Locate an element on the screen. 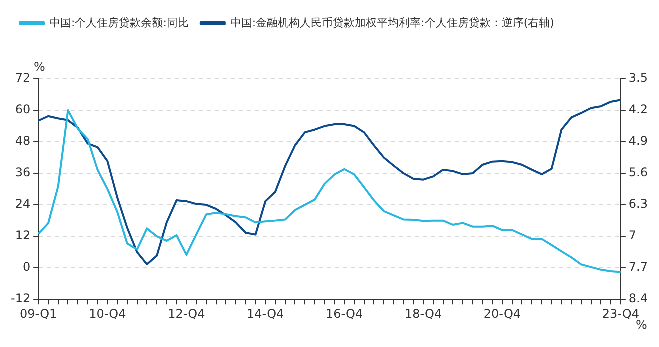 The image size is (659, 347). y2-tick-label: 4.2 is located at coordinates (638, 109).